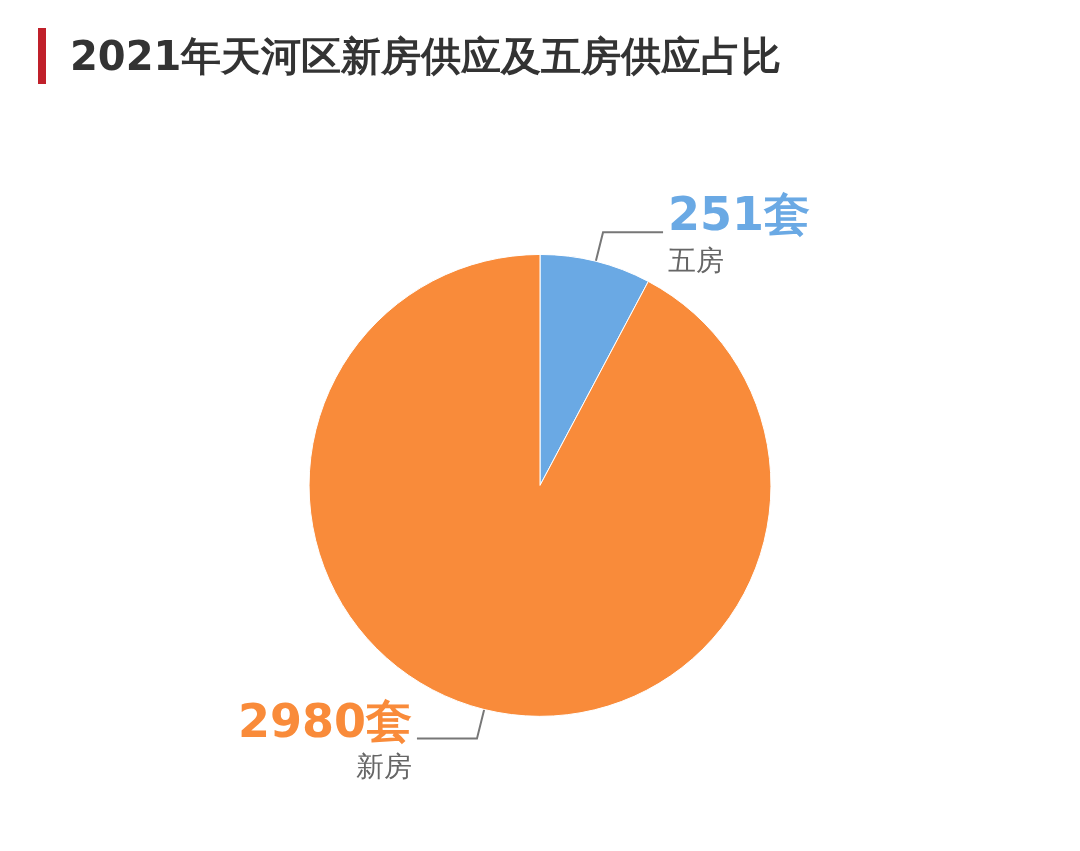 The image size is (1080, 851). What do you see at coordinates (696, 260) in the screenshot?
I see `slice-label: 五房` at bounding box center [696, 260].